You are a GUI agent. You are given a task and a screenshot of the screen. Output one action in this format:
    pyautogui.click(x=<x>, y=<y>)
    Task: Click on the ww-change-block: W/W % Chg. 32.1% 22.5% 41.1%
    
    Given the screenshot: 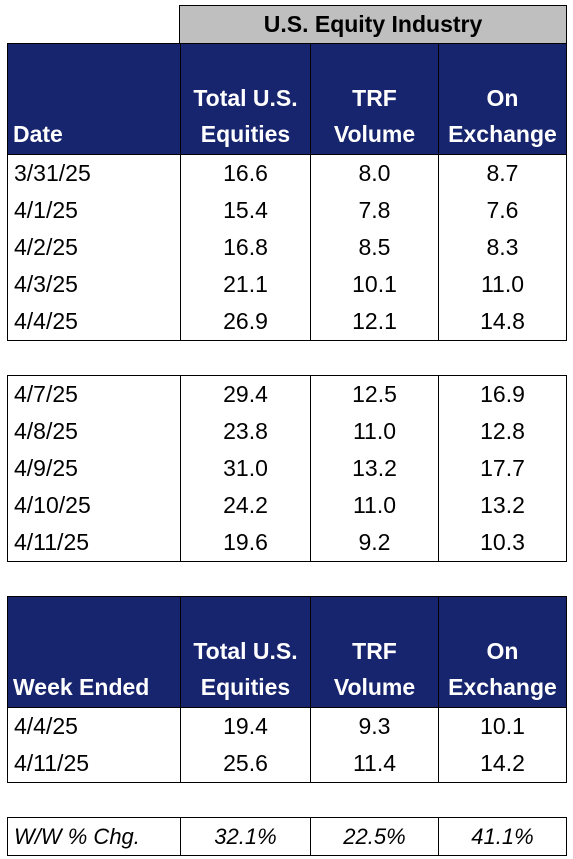 What is the action you would take?
    pyautogui.click(x=287, y=836)
    